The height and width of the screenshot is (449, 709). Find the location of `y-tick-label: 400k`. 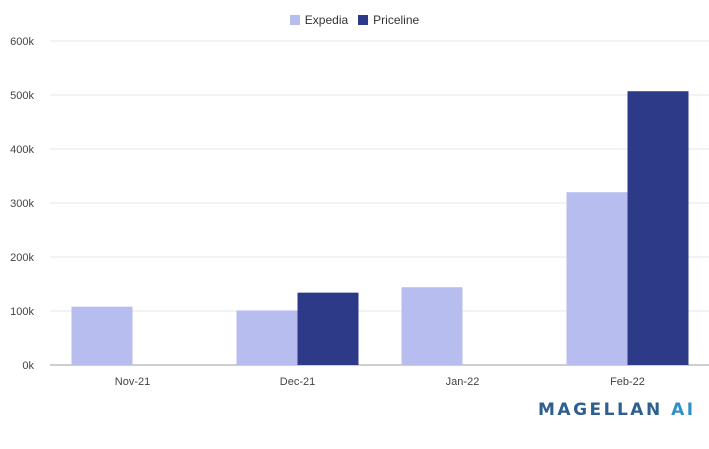

y-tick-label: 400k is located at coordinates (22, 150).